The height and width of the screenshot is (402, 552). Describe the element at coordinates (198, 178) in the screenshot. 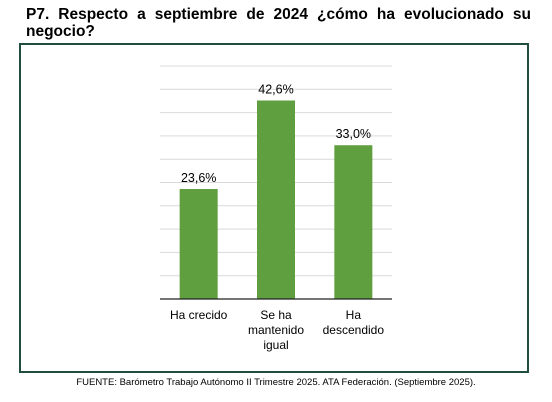

I see `data-label: 23,6%` at that location.